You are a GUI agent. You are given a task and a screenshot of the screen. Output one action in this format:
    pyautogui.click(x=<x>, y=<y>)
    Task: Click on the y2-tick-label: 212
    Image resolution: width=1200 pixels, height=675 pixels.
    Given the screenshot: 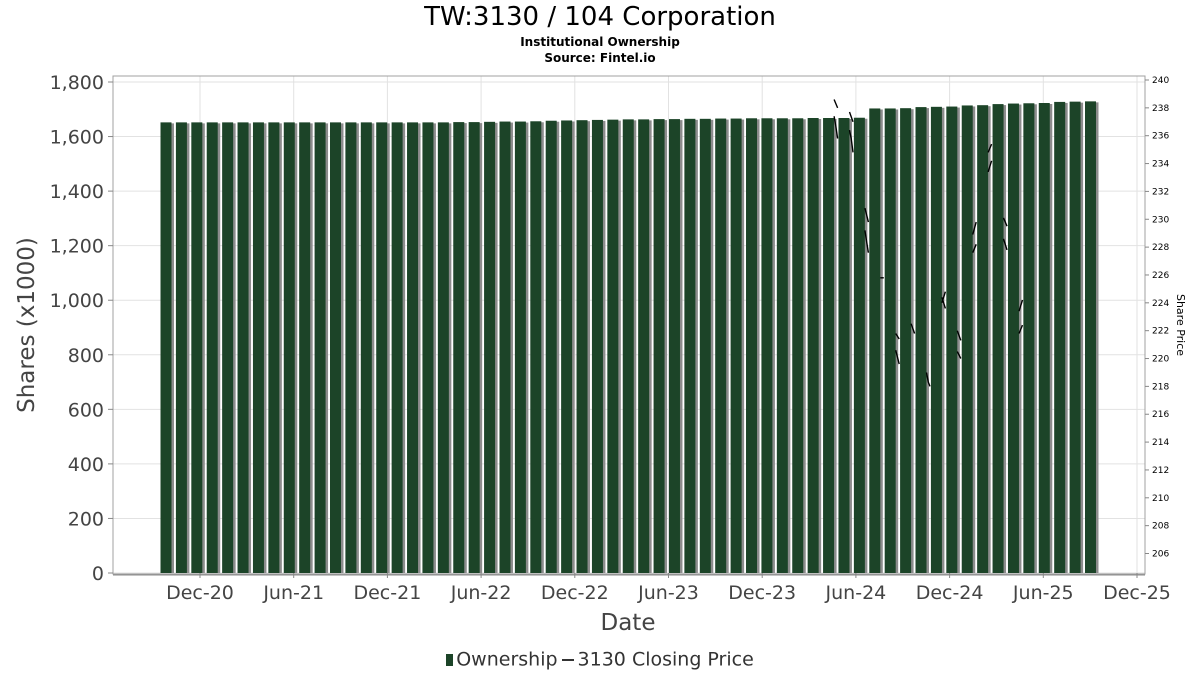 What is the action you would take?
    pyautogui.click(x=1160, y=471)
    